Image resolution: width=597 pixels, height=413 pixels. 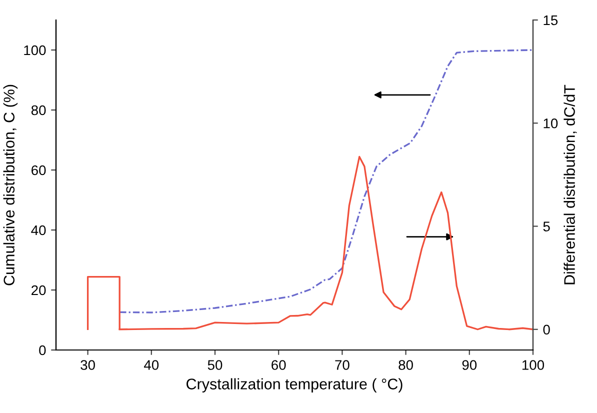 What do you see at coordinates (42, 350) in the screenshot?
I see `y-tick-label: 0` at bounding box center [42, 350].